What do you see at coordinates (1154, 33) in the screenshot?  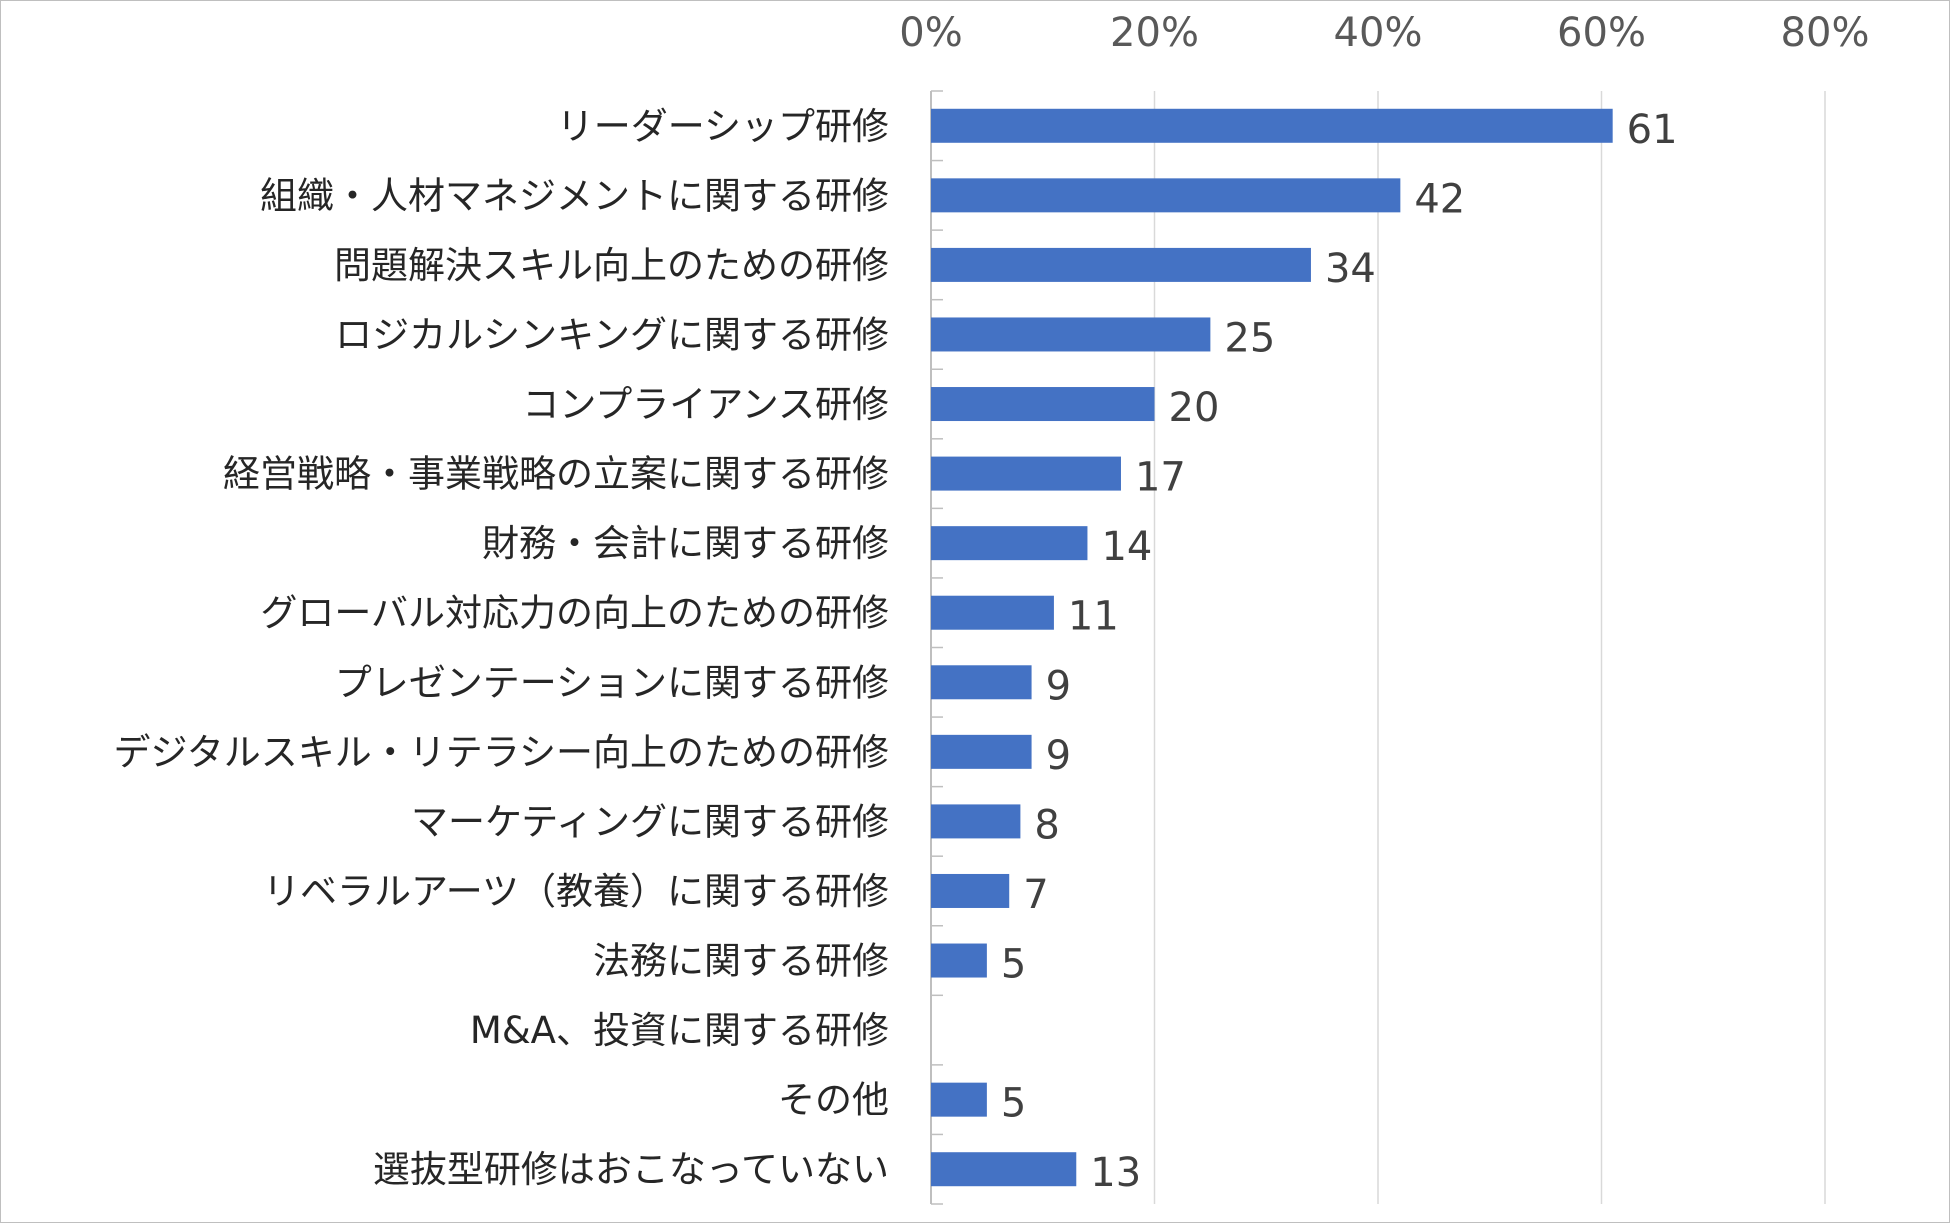 I see `x-tick-label: 20%` at bounding box center [1154, 33].